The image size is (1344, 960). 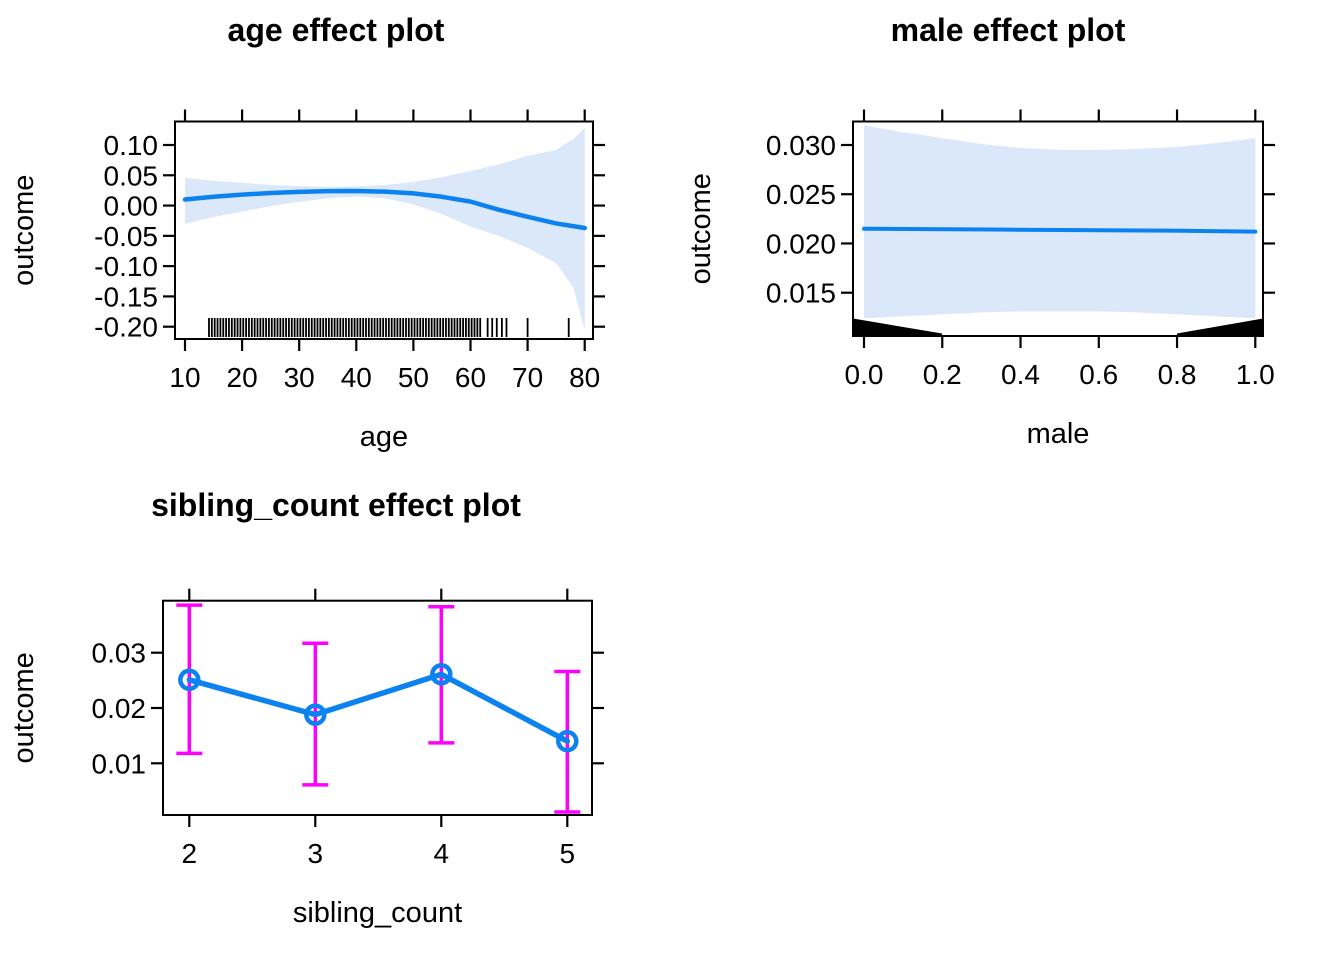 I want to click on male-ticks, so click(x=1058, y=228).